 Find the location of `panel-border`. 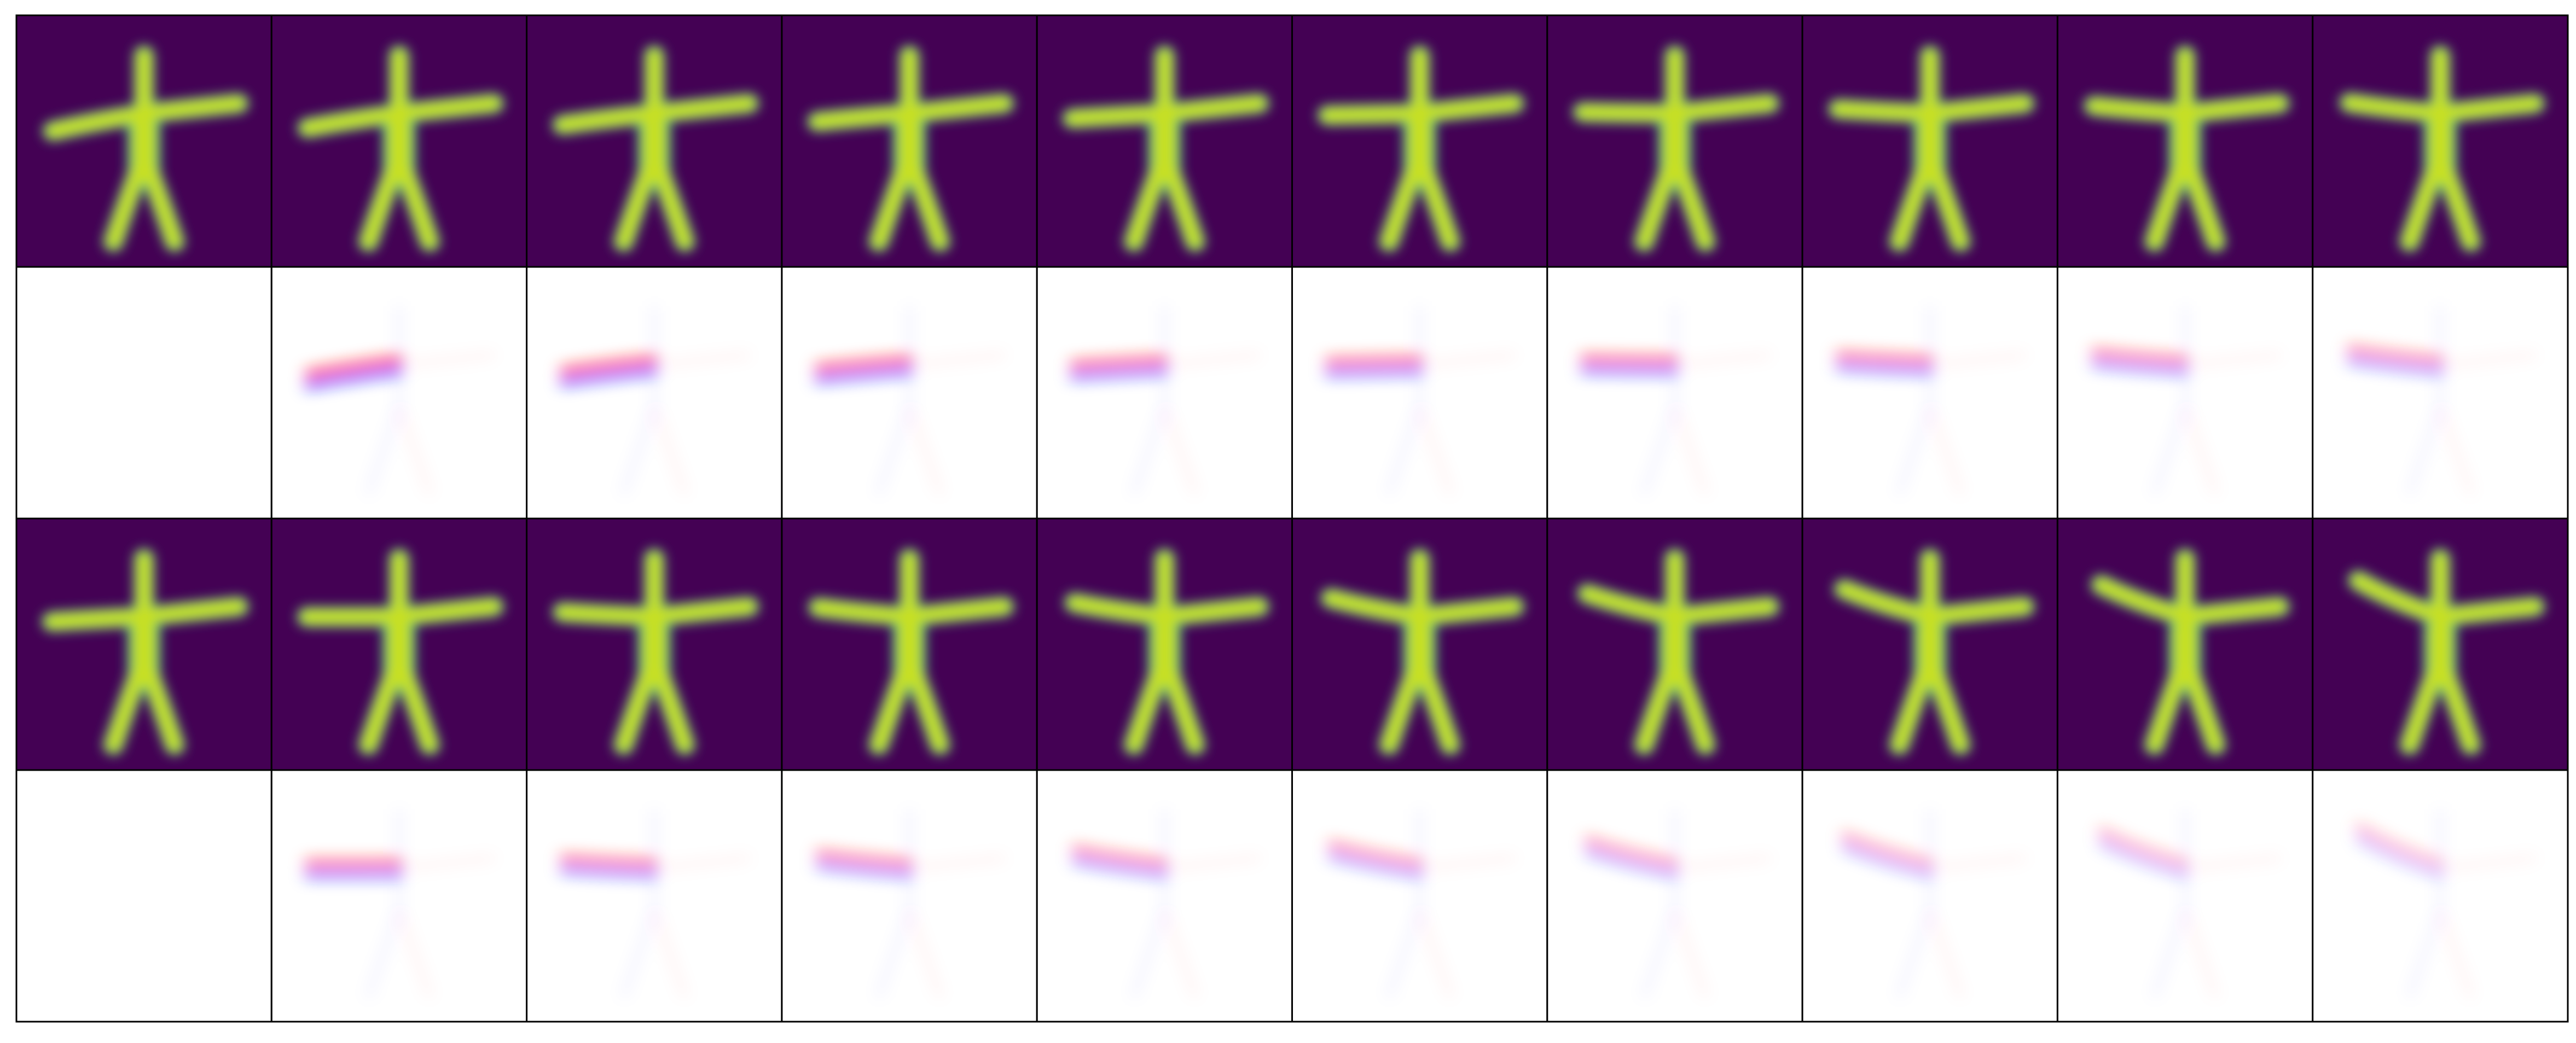

panel-border is located at coordinates (2441, 896).